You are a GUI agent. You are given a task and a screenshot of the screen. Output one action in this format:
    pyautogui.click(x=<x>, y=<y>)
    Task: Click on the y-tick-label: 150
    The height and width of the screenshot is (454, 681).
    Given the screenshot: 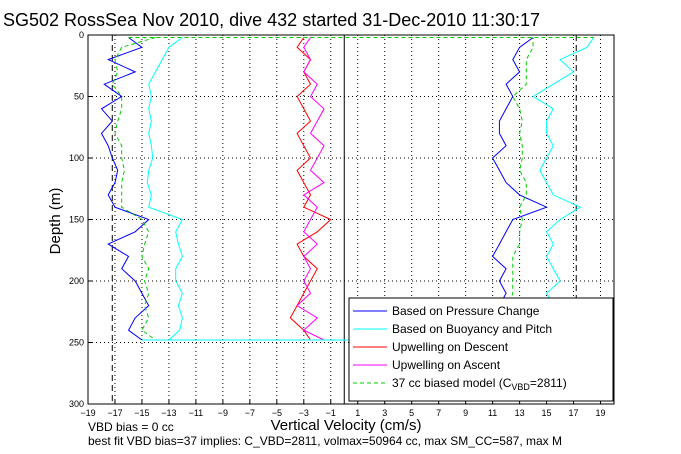 What is the action you would take?
    pyautogui.click(x=76, y=220)
    